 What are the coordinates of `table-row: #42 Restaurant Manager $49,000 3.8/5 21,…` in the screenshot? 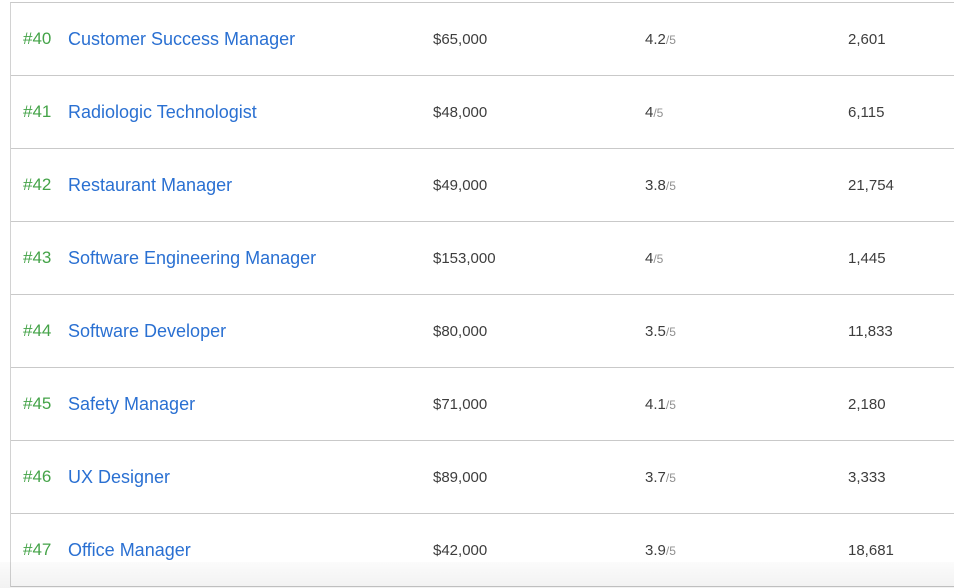 It's located at (482, 185).